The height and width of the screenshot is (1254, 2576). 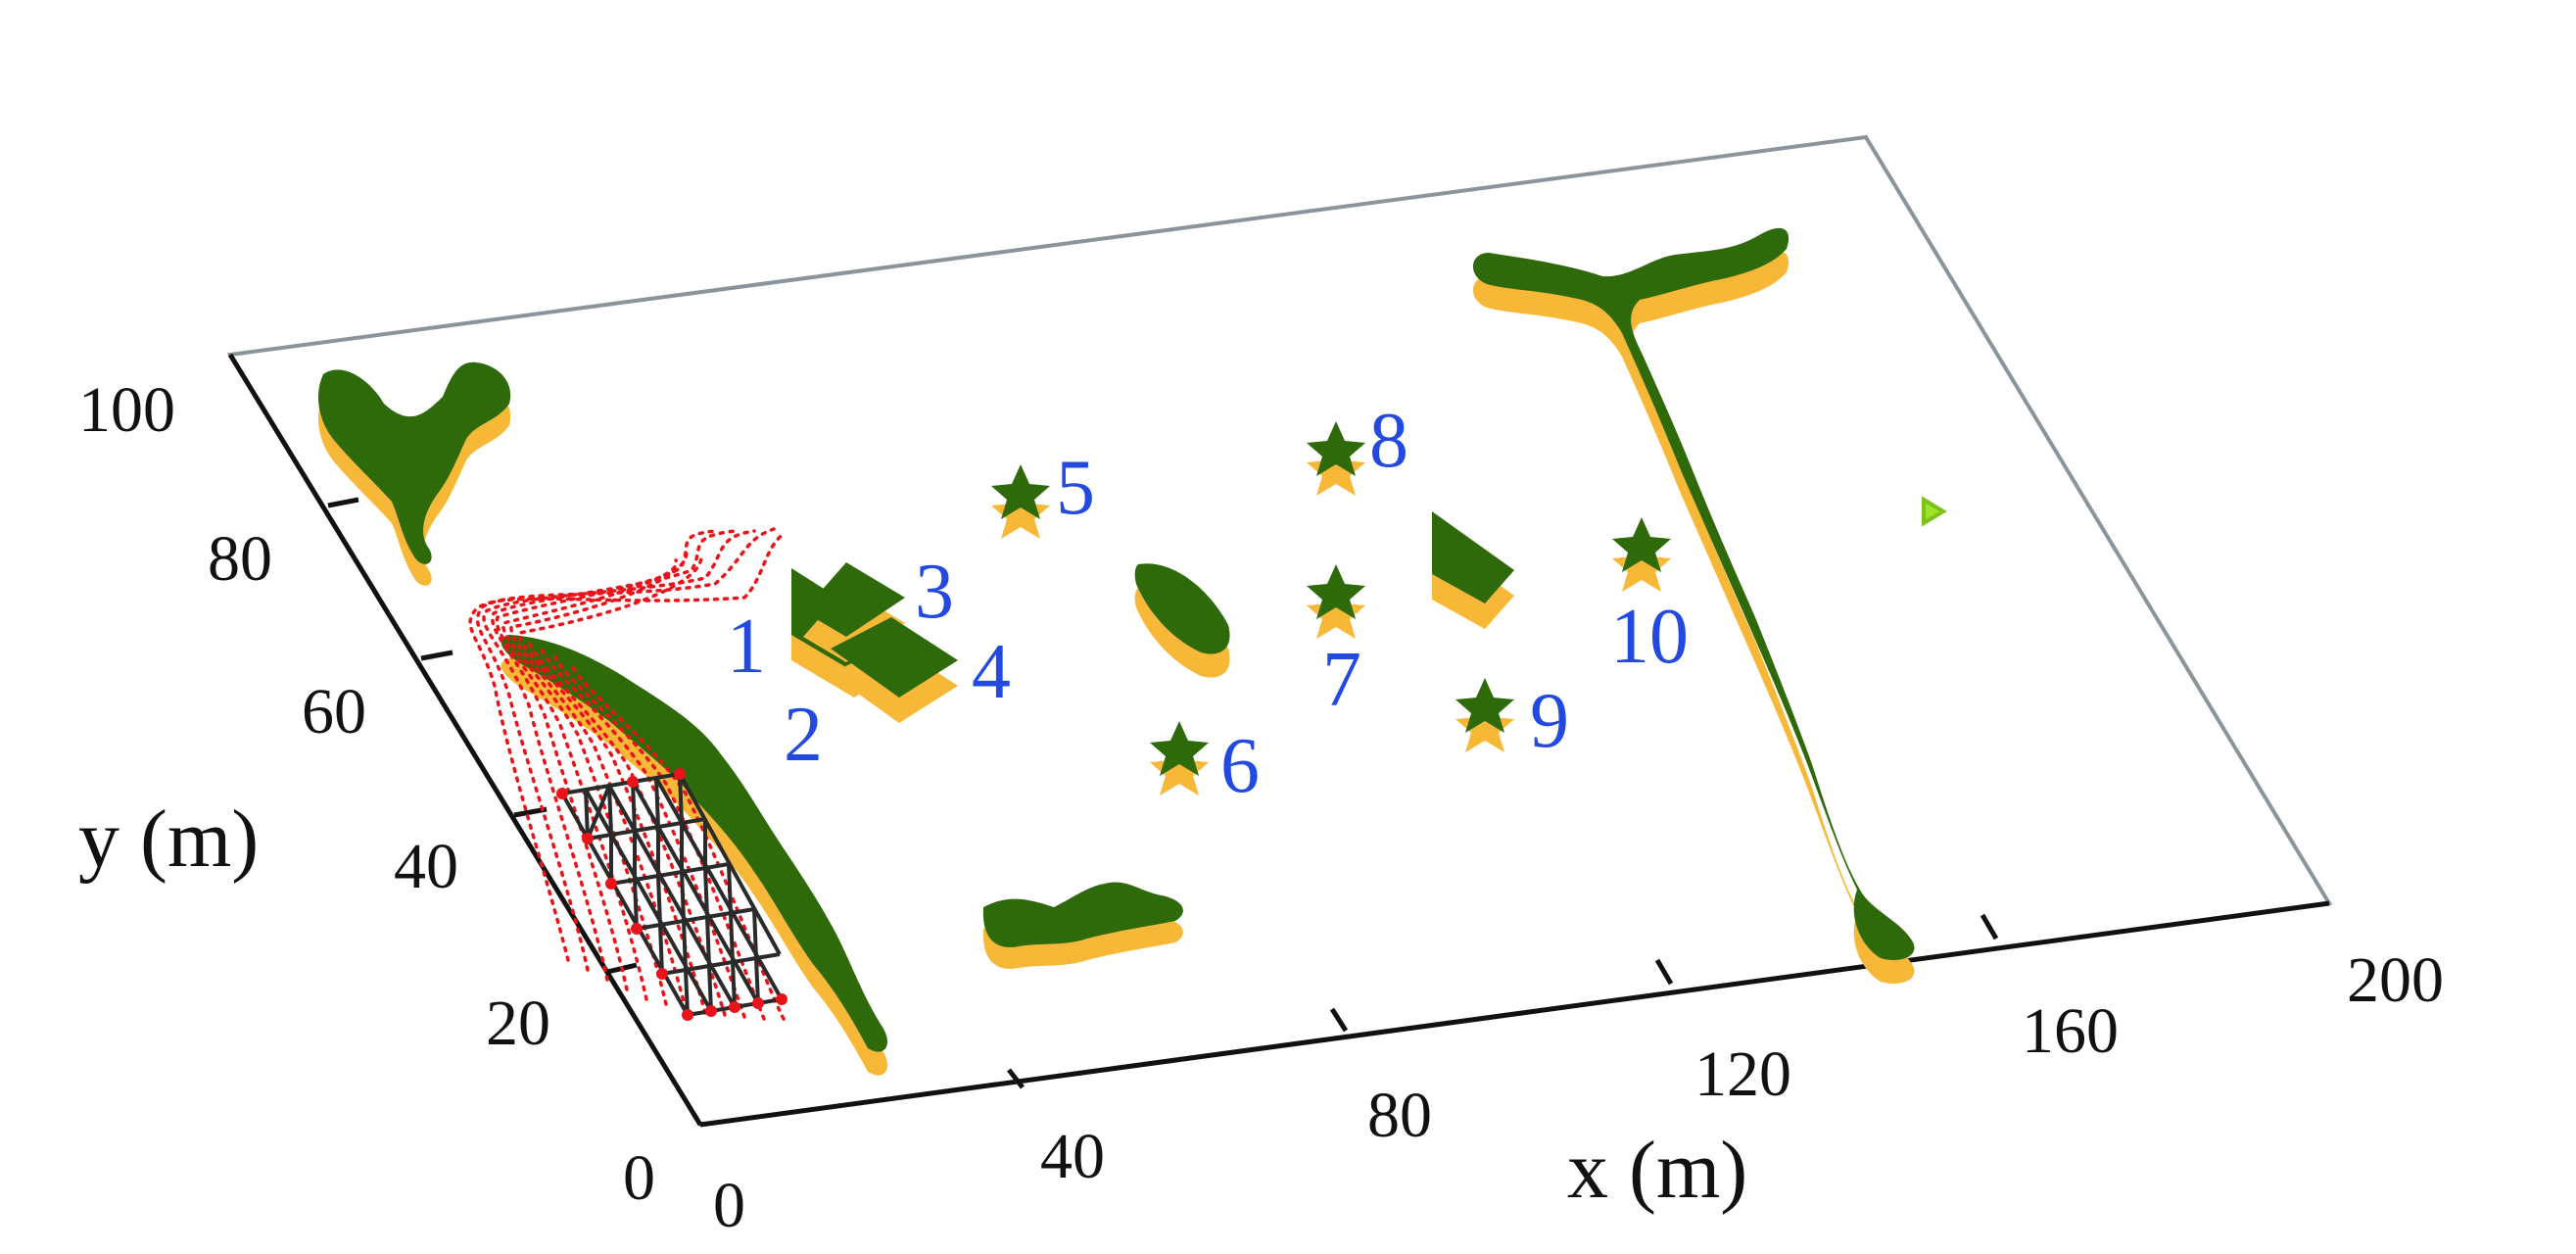 I want to click on obstacle-label-6: 6, so click(x=1240, y=766).